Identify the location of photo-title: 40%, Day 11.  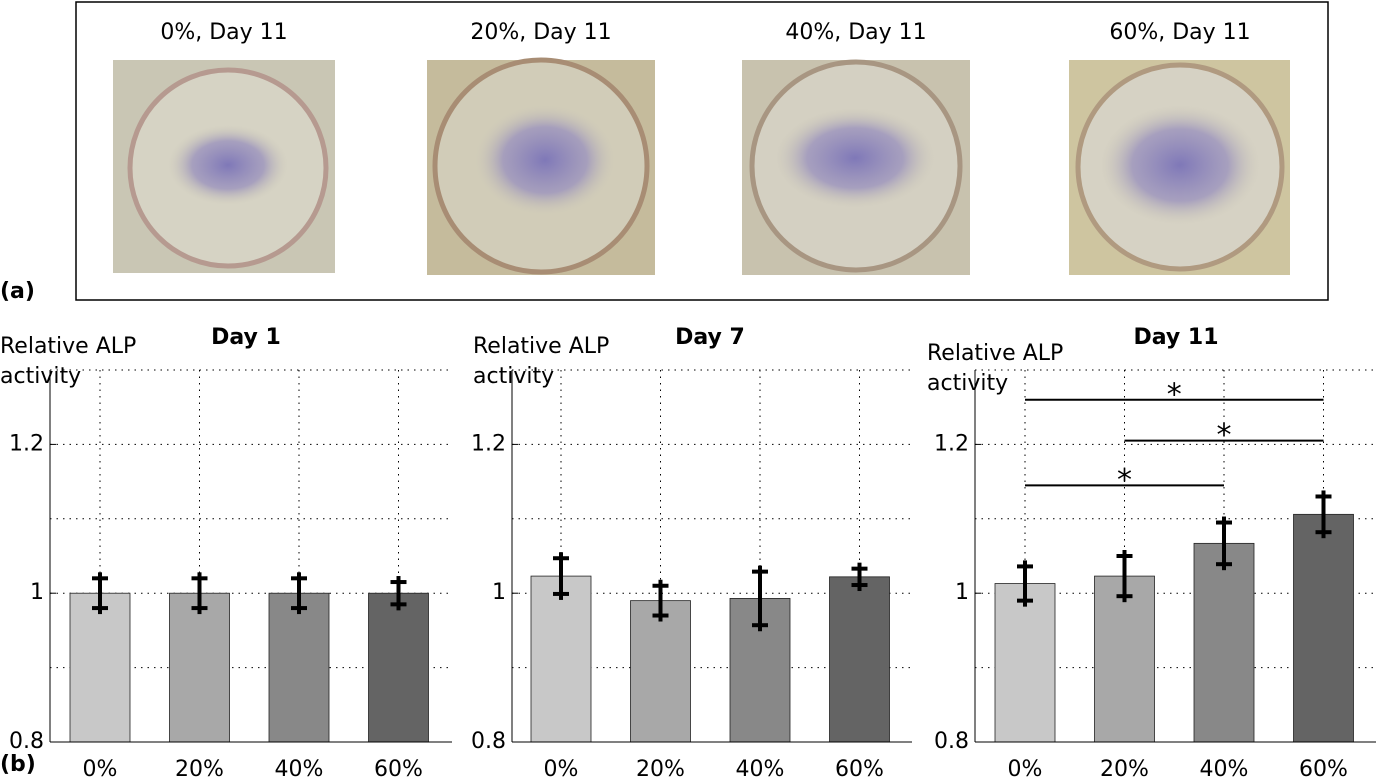
(855, 32).